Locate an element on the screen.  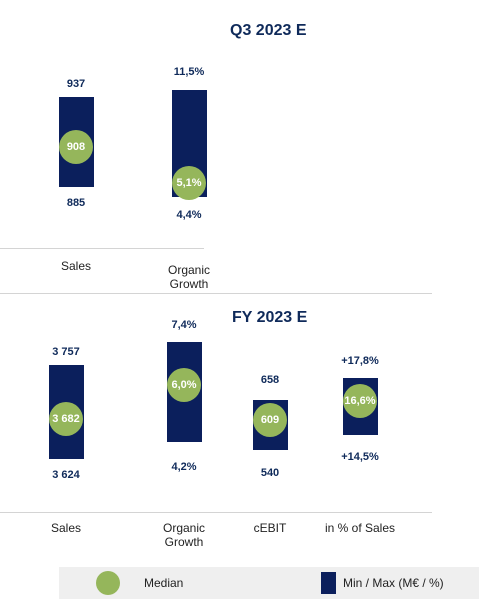
median-marker: 6,0% is located at coordinates (184, 385).